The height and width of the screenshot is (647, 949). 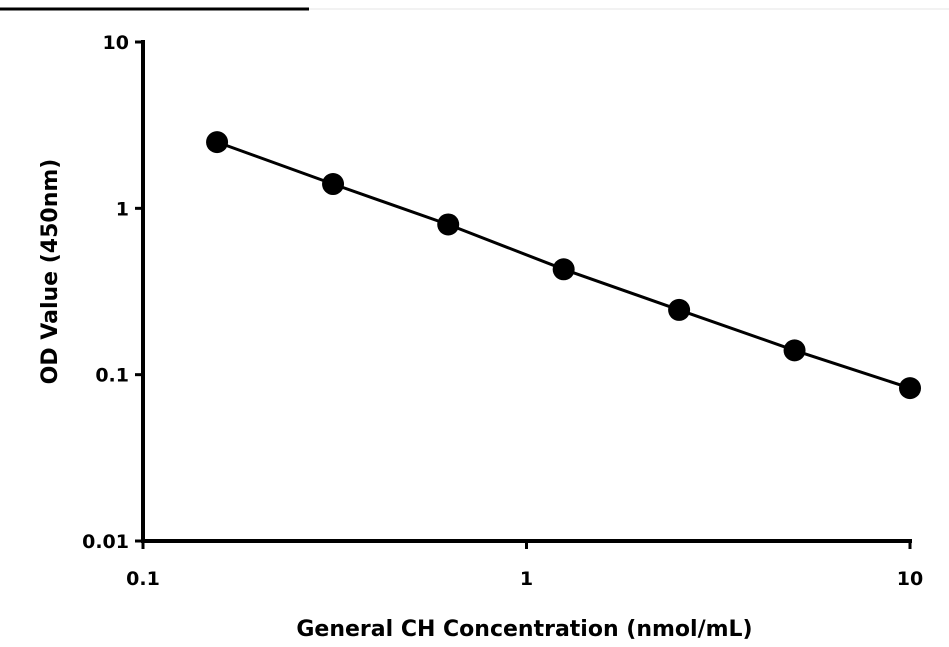 I want to click on x-tick-label: 0.1, so click(x=143, y=579).